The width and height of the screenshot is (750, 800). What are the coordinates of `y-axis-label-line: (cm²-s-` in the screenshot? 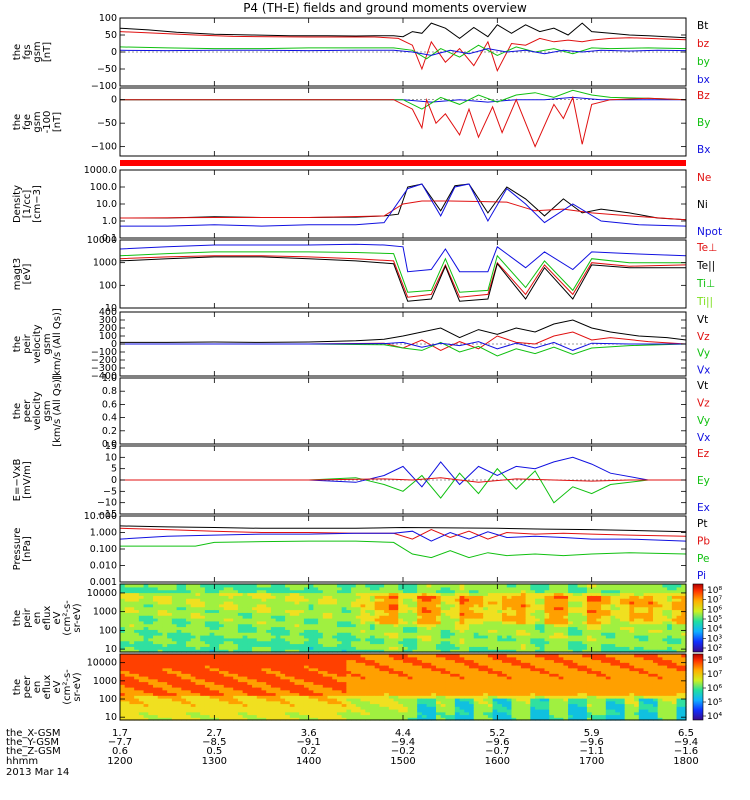 It's located at (67, 618).